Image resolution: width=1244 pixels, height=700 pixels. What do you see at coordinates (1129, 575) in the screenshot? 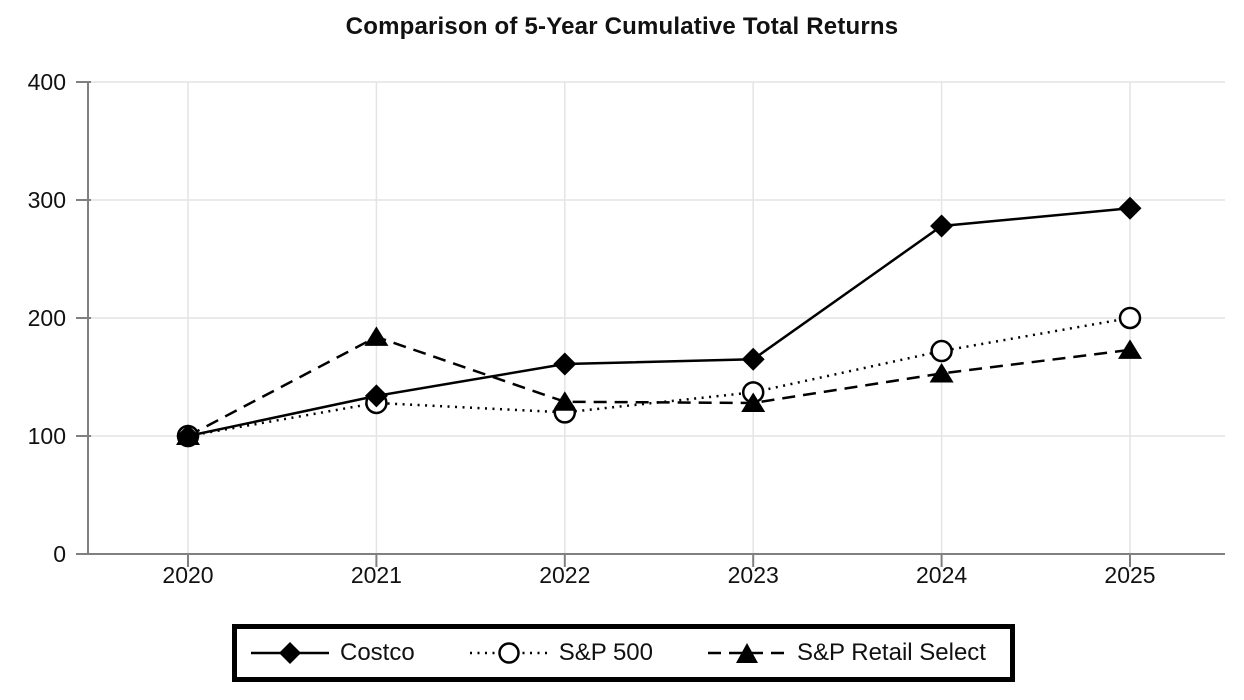
I see `x-tick-label: 2025` at bounding box center [1129, 575].